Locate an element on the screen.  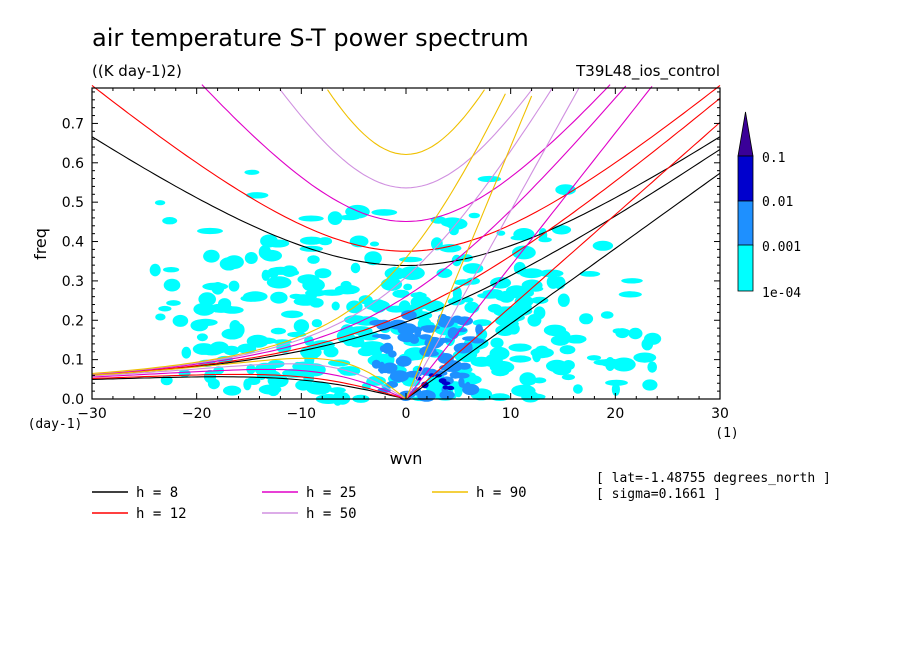
x-tick-label: −30 is located at coordinates (92, 414).